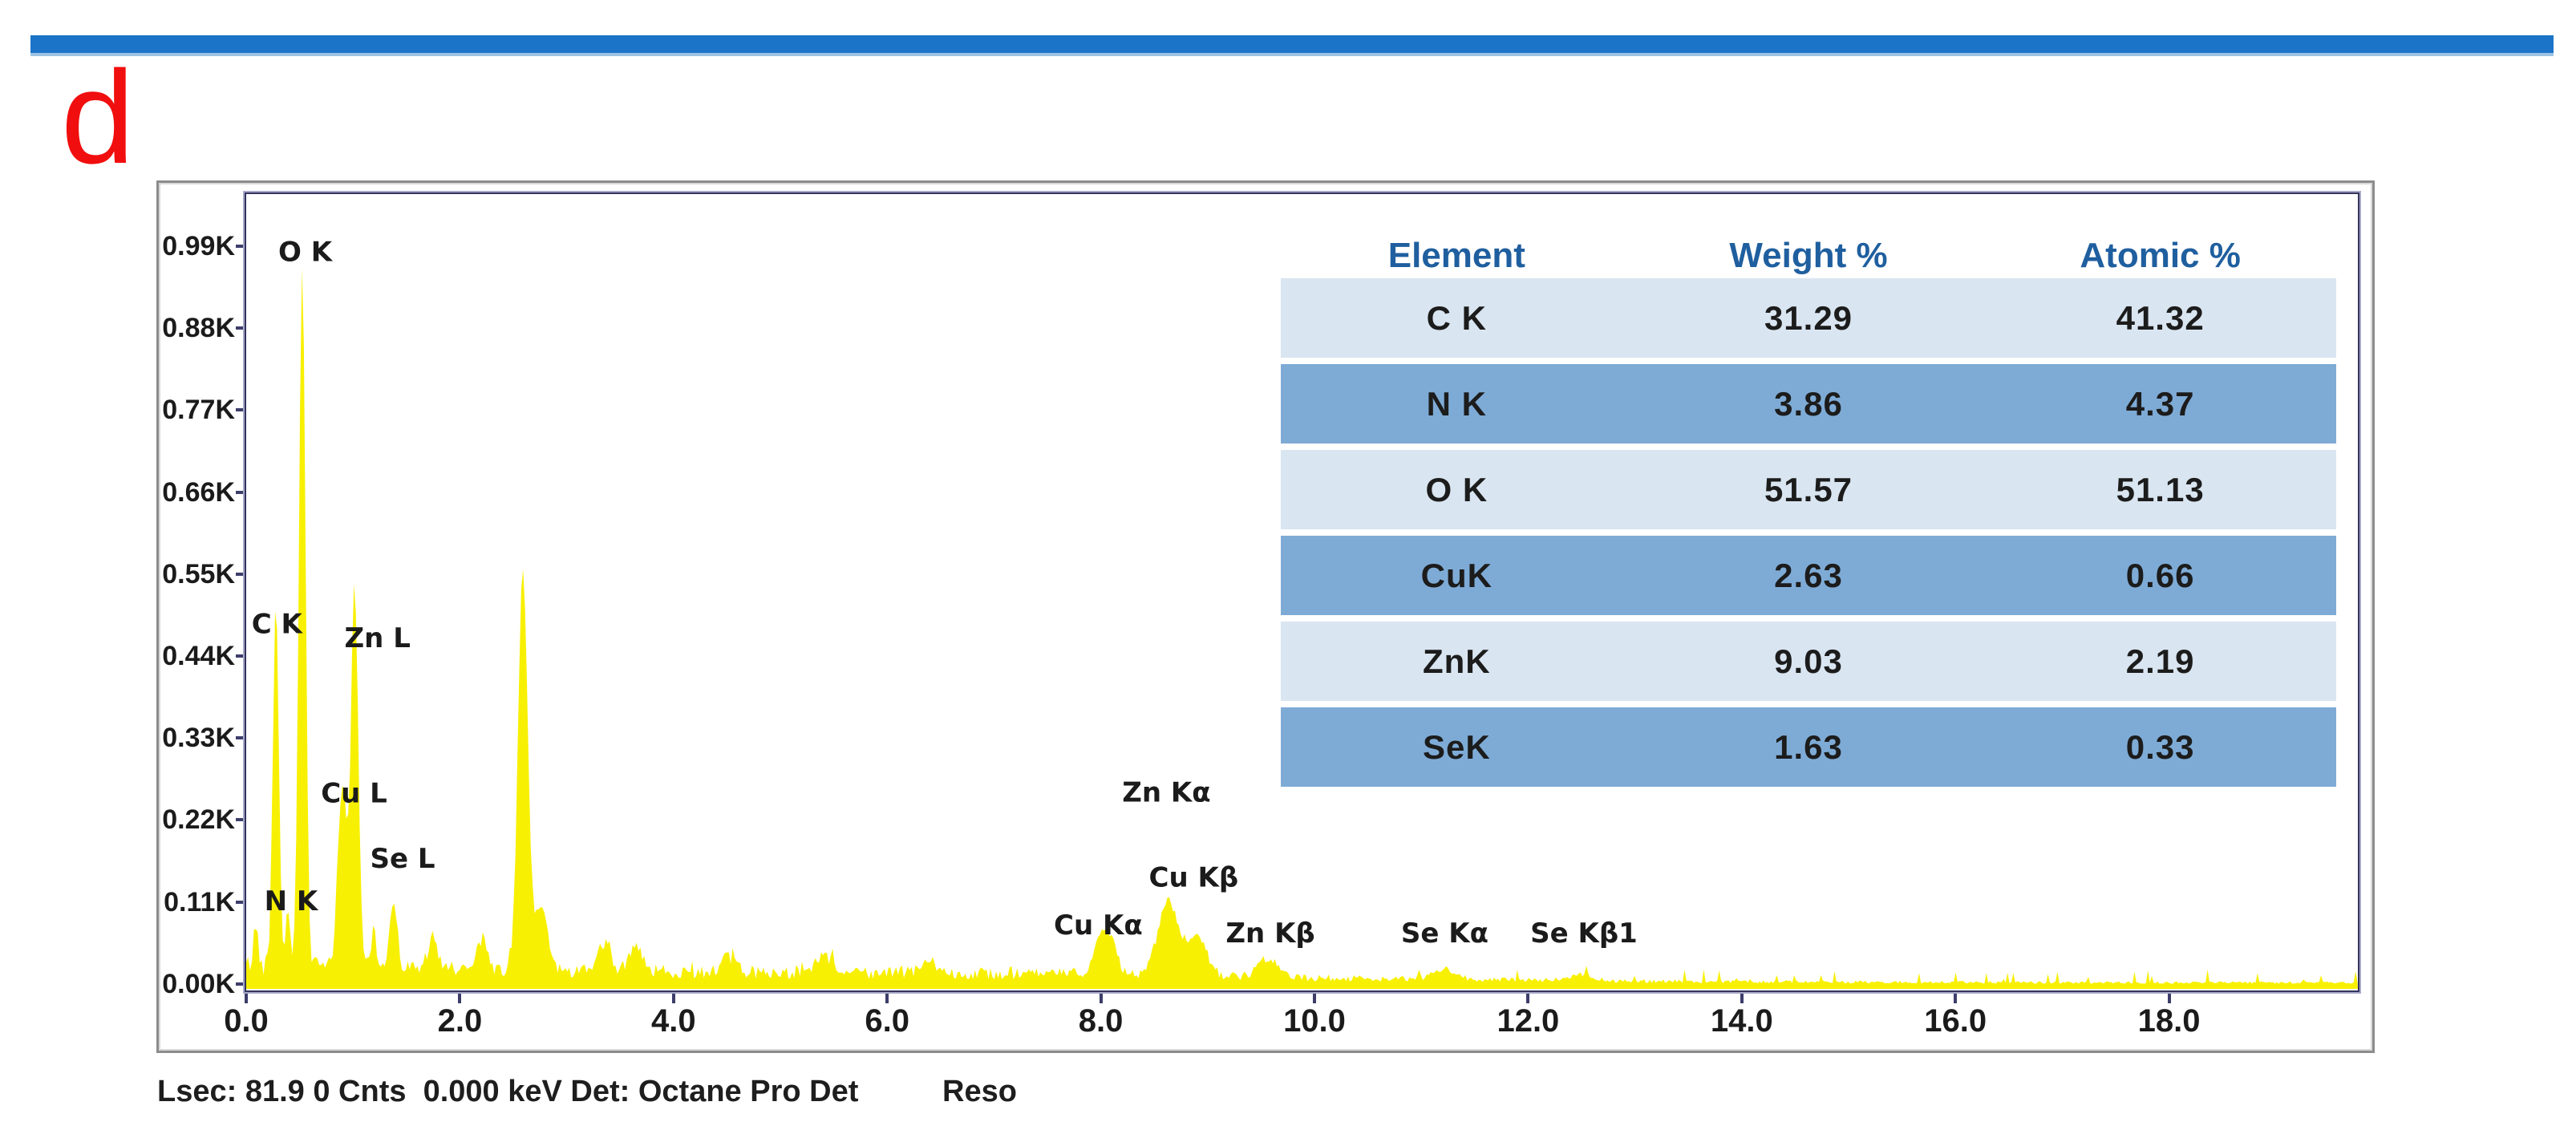 The width and height of the screenshot is (2576, 1126). I want to click on table-cell: 3.86, so click(1808, 403).